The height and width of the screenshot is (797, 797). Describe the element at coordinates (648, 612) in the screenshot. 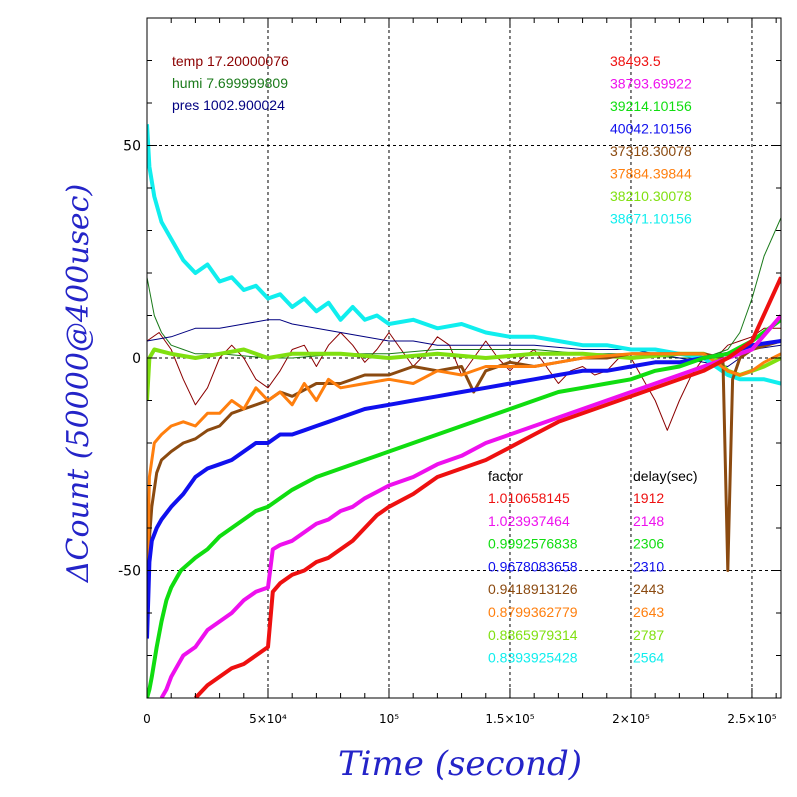

I see `table-delay-value: 2643` at that location.